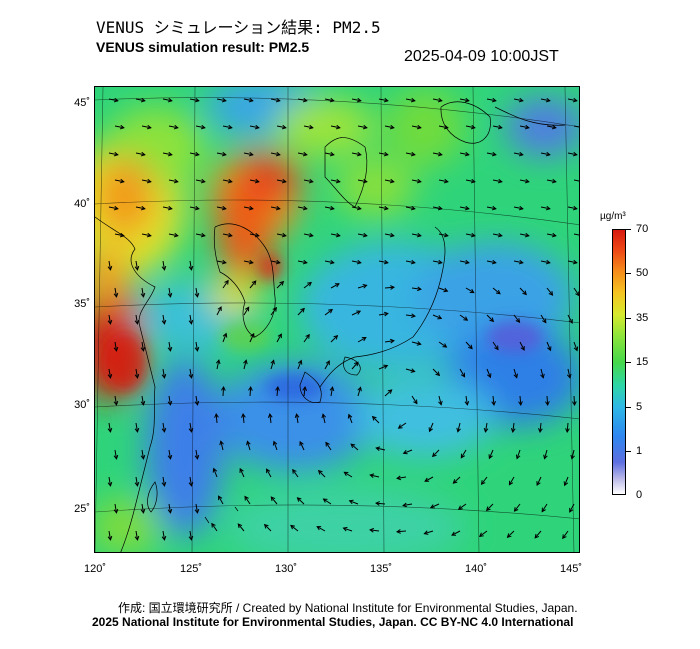 The image size is (700, 649). What do you see at coordinates (82, 103) in the screenshot?
I see `lat-label-45: 45˚` at bounding box center [82, 103].